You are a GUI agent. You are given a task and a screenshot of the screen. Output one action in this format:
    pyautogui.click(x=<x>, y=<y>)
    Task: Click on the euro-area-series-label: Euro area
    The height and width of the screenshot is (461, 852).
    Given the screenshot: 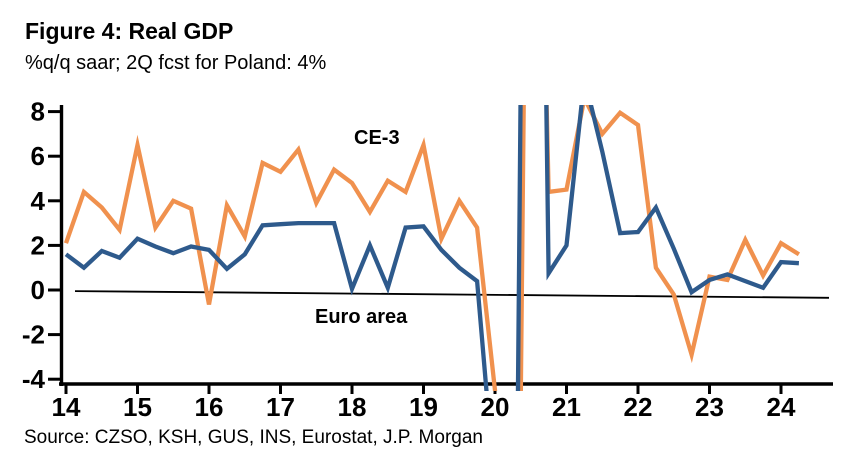 What is the action you would take?
    pyautogui.click(x=361, y=317)
    